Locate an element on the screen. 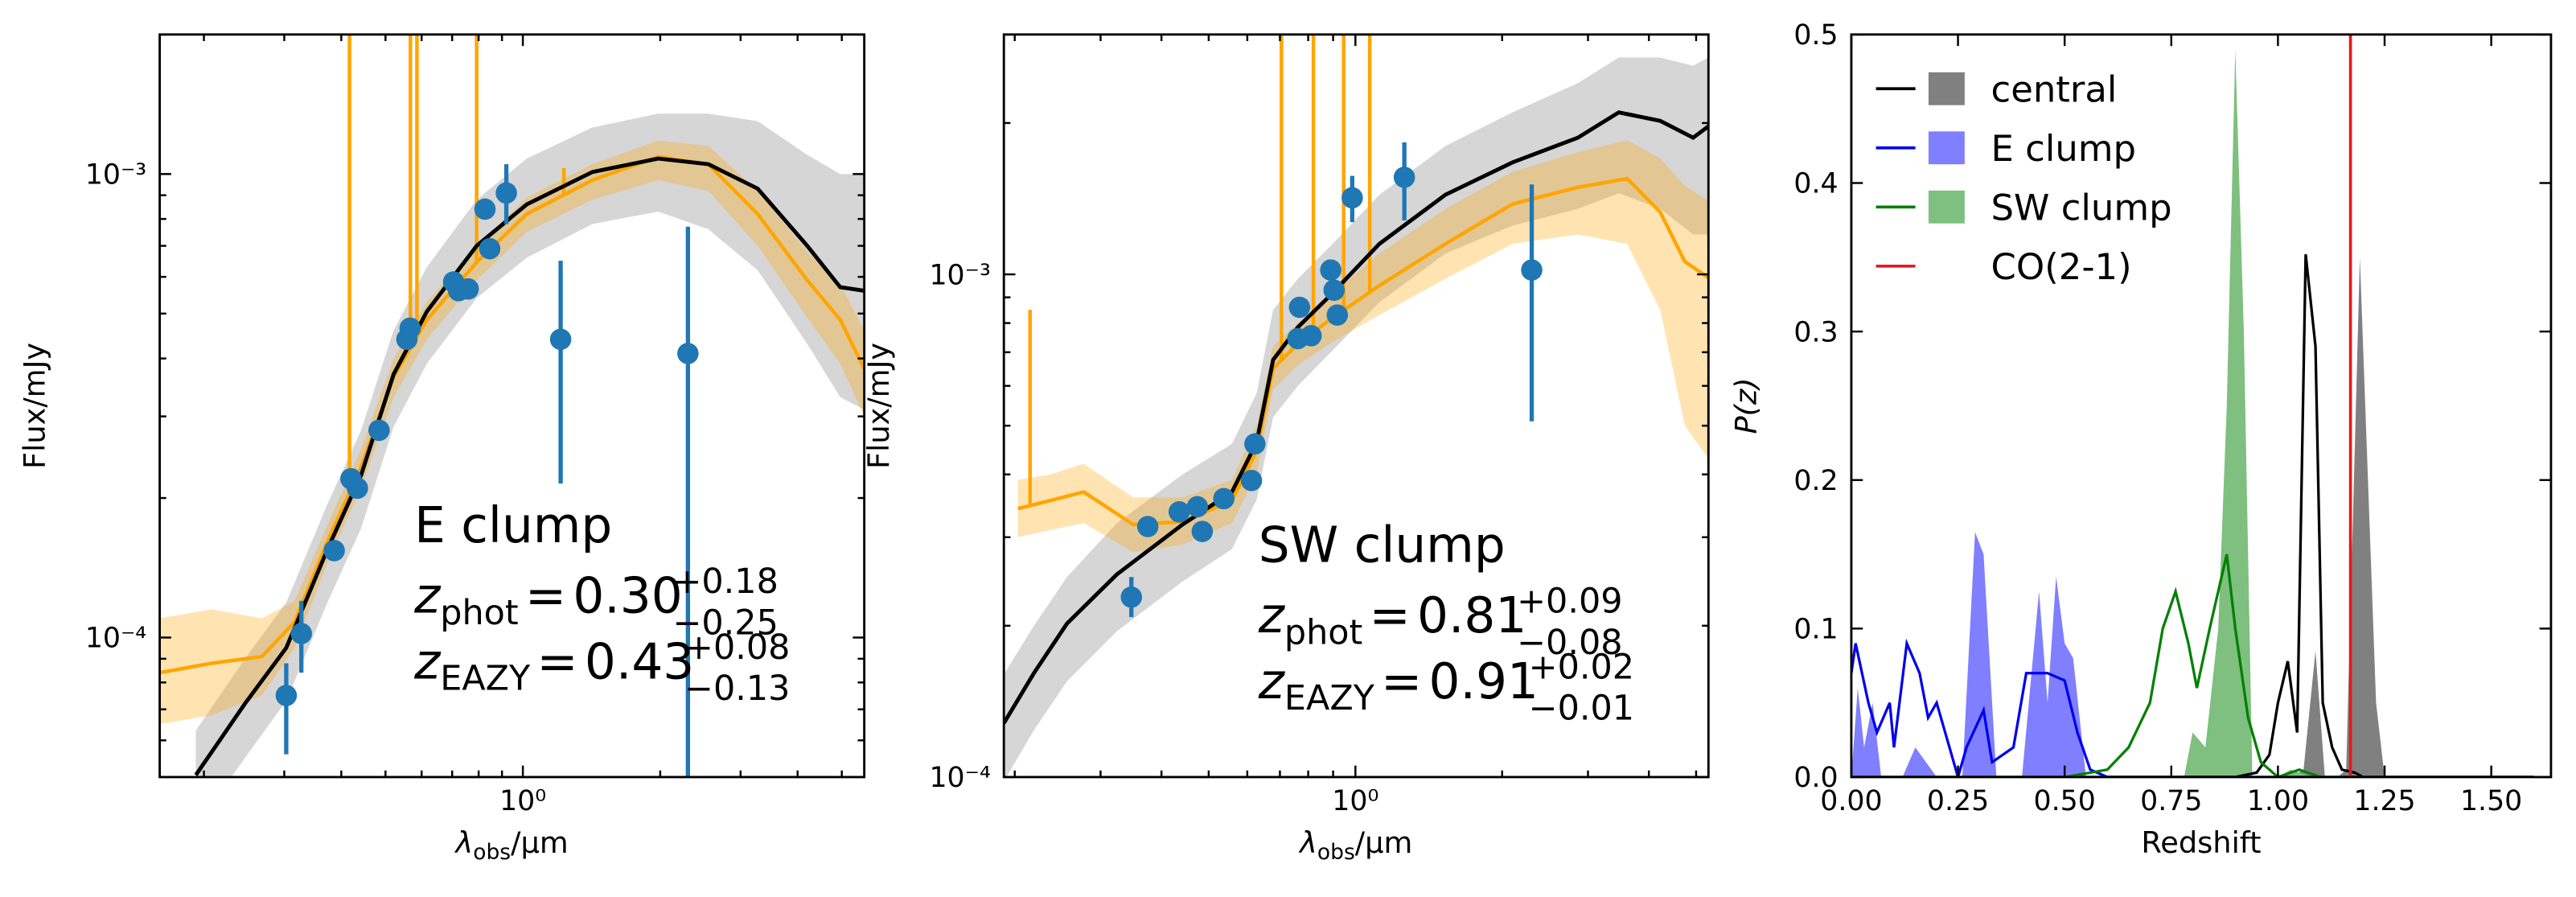 The height and width of the screenshot is (897, 2576). subscript: EAZY is located at coordinates (485, 679).